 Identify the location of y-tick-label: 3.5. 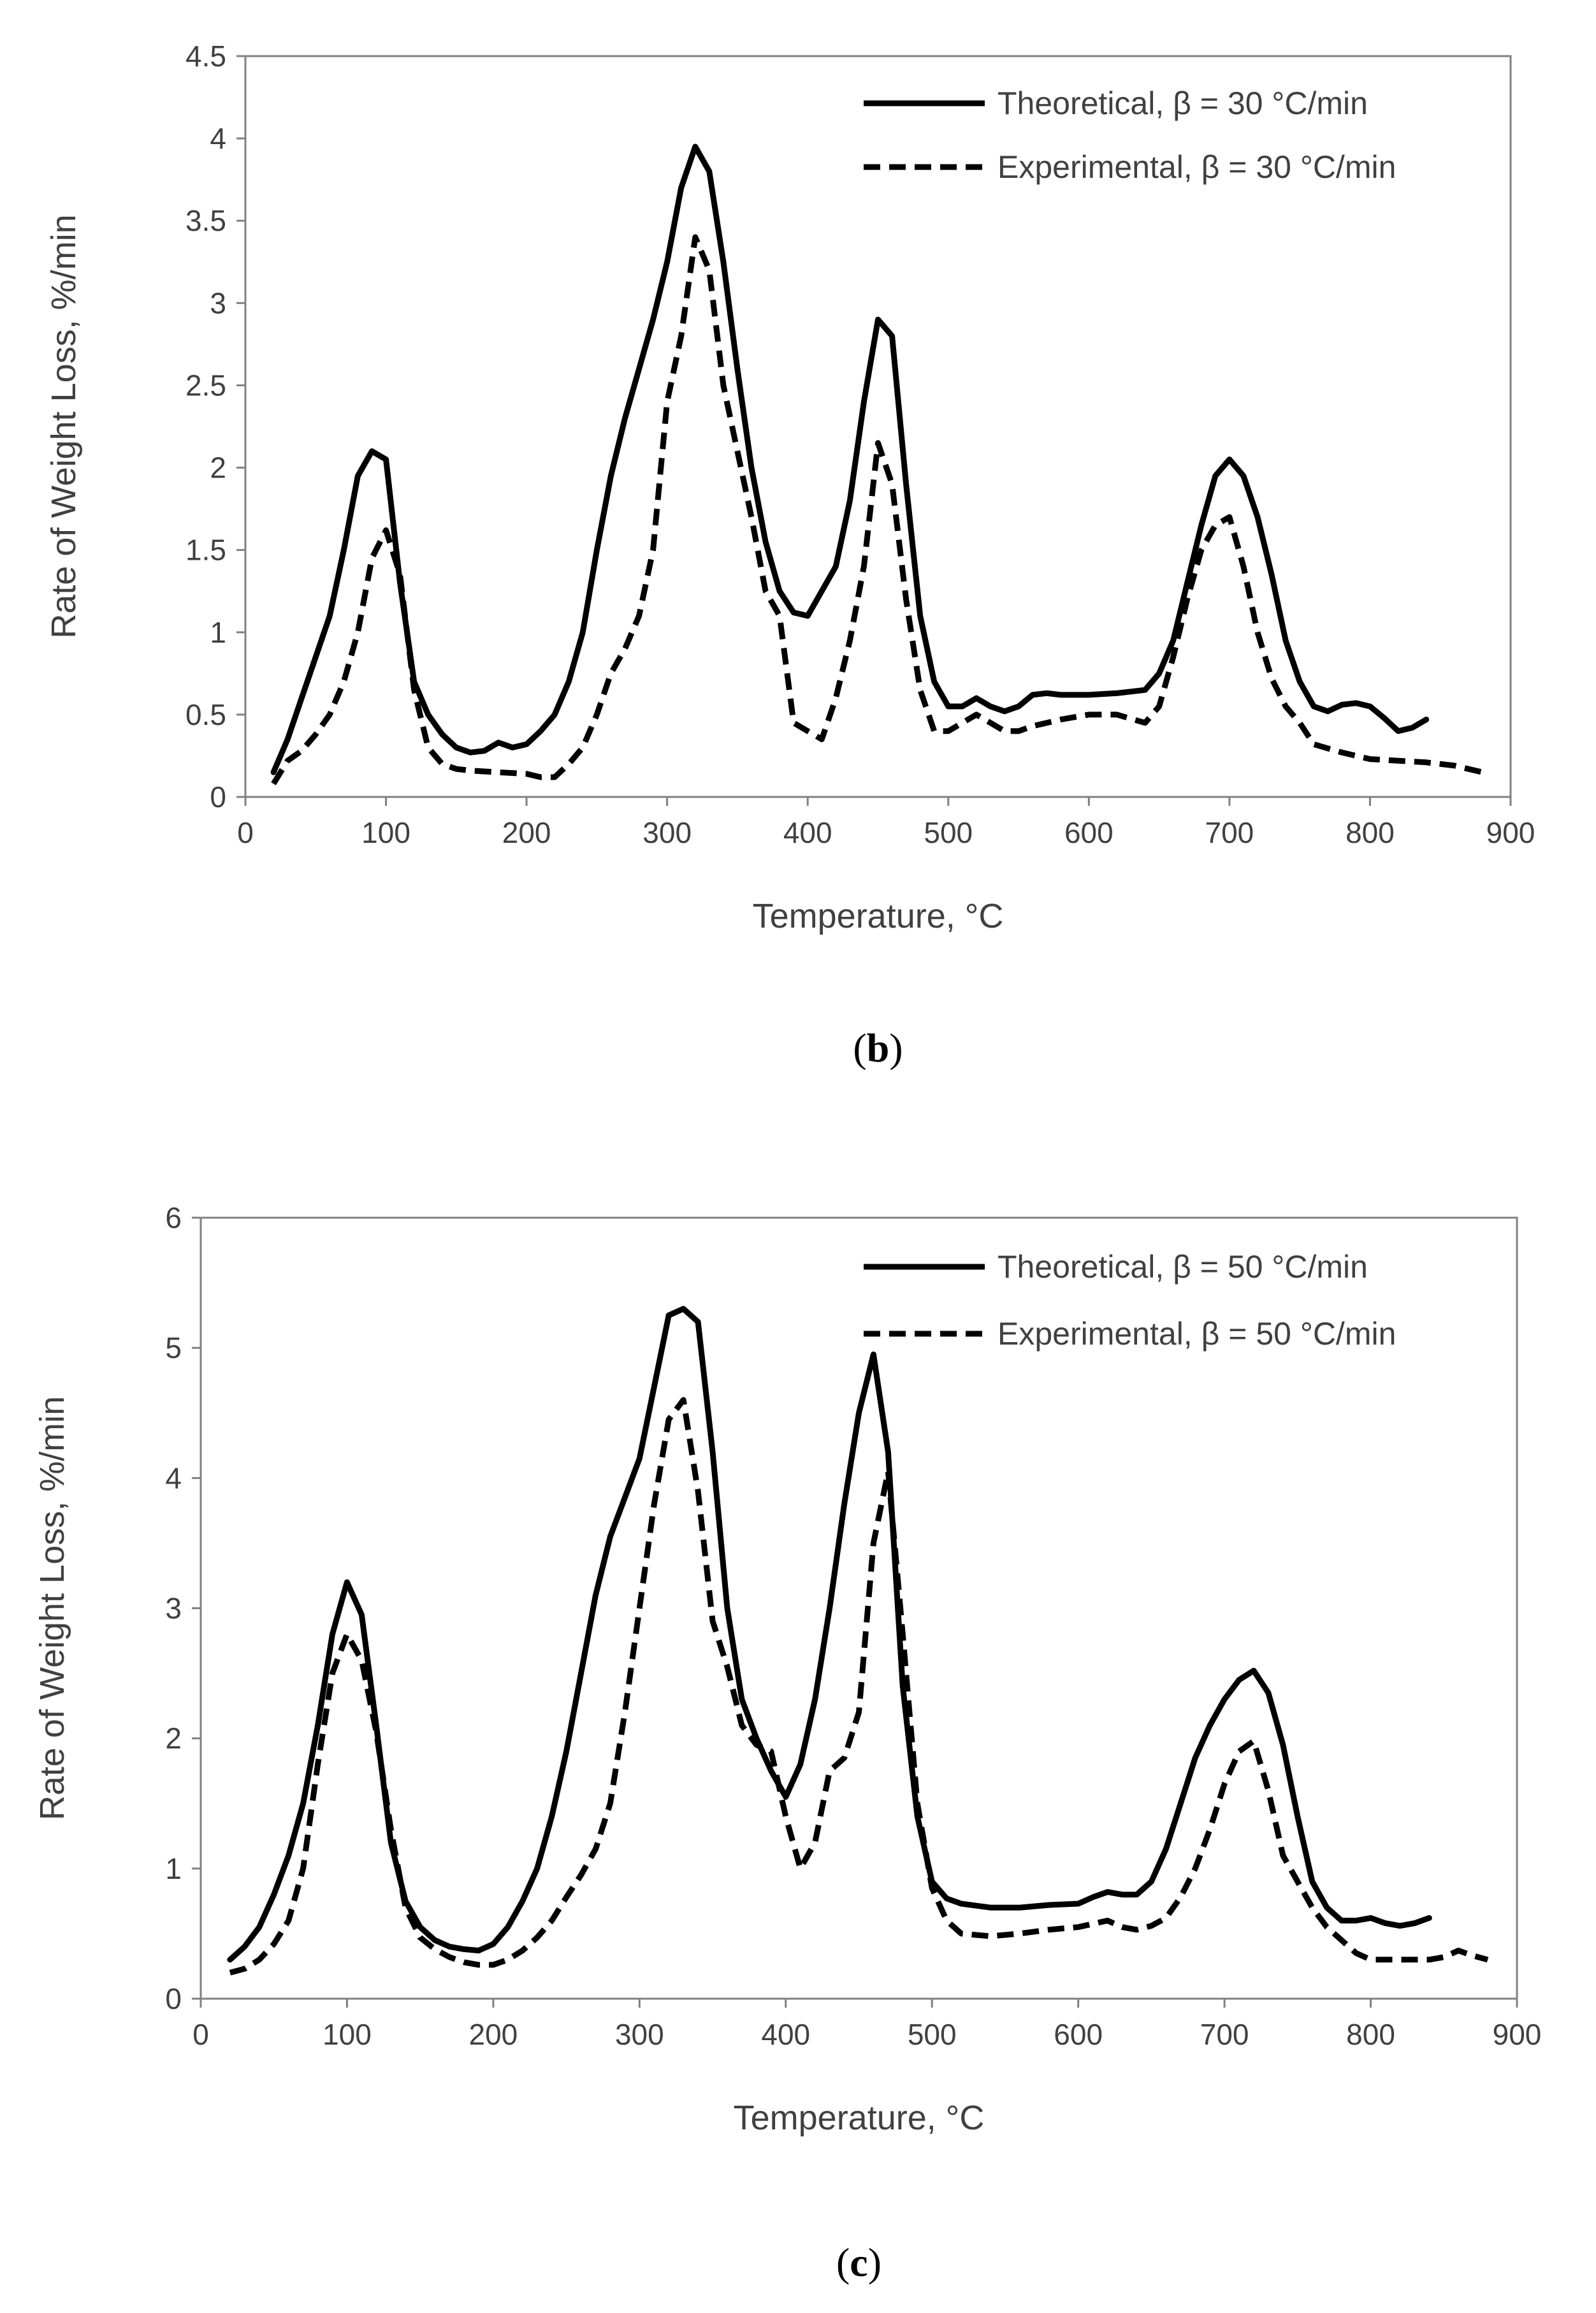
(205, 220).